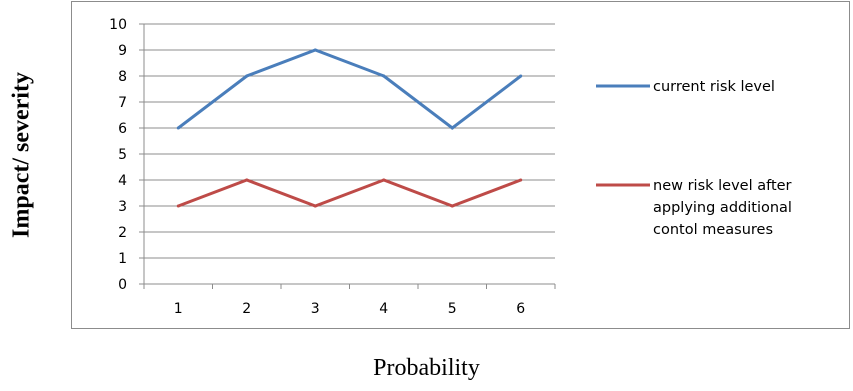 This screenshot has height=391, width=853. Describe the element at coordinates (122, 155) in the screenshot. I see `y-tick-label: 5` at that location.